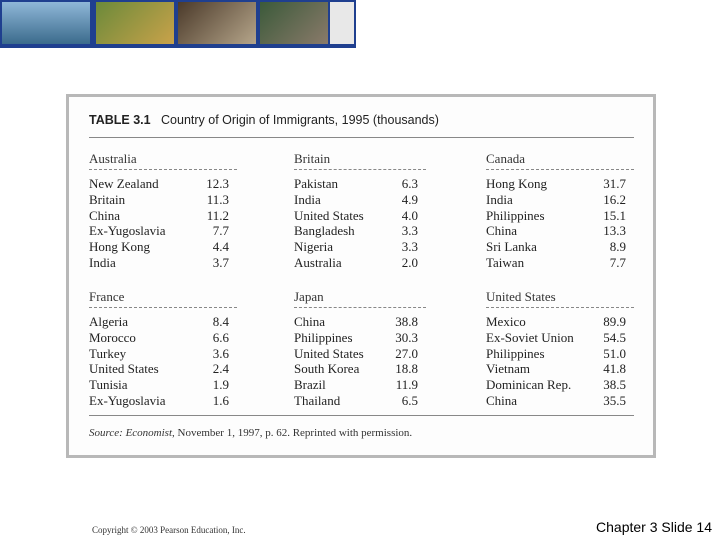  I want to click on country: Morocco, so click(112, 337).